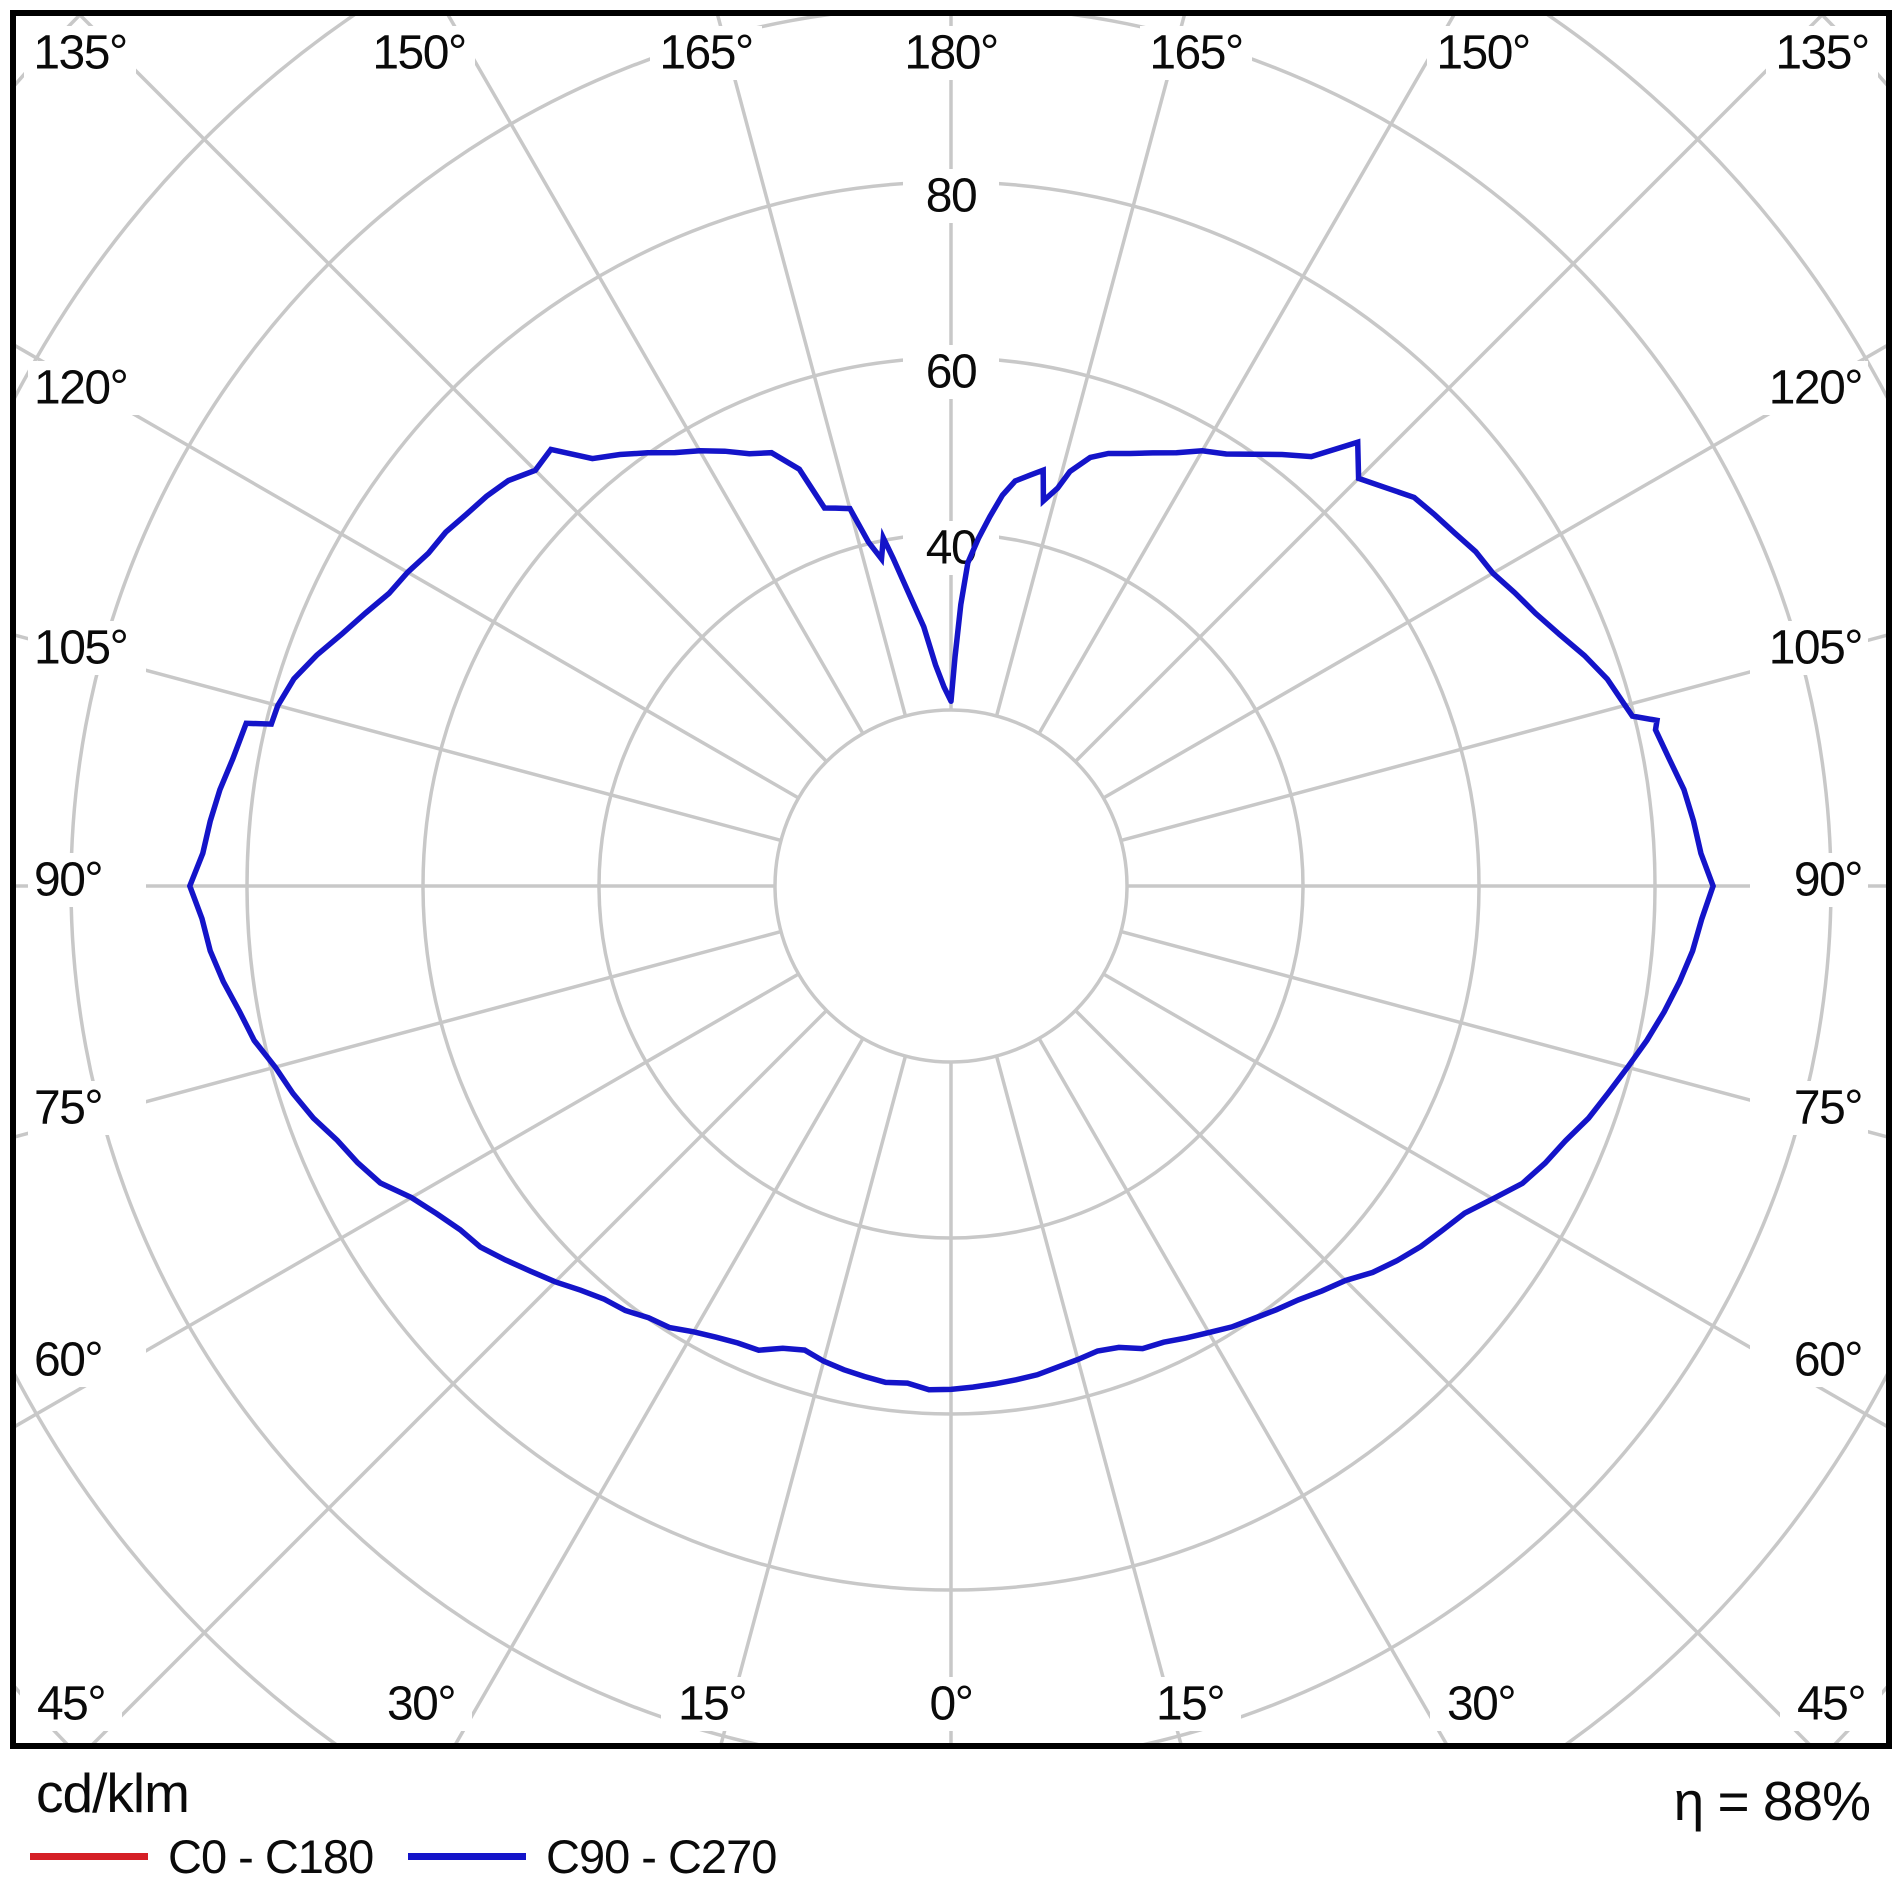 Image resolution: width=1900 pixels, height=1900 pixels. I want to click on angle-label-top-1-bg, so click(419, 53).